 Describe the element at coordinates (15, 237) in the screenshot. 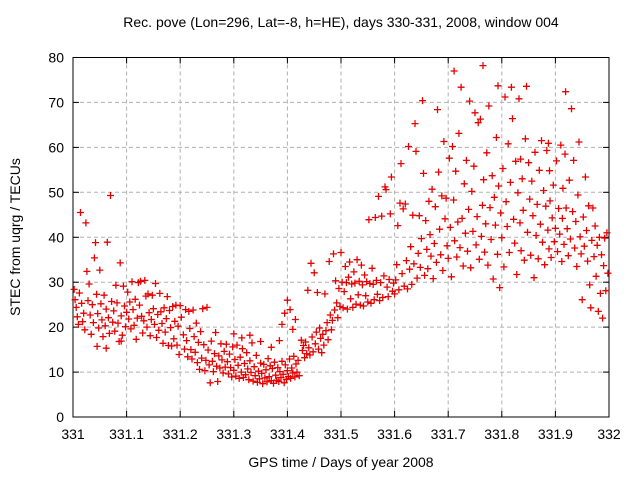

I see `y-axis-label: STEC from uqrg / TECUs` at that location.